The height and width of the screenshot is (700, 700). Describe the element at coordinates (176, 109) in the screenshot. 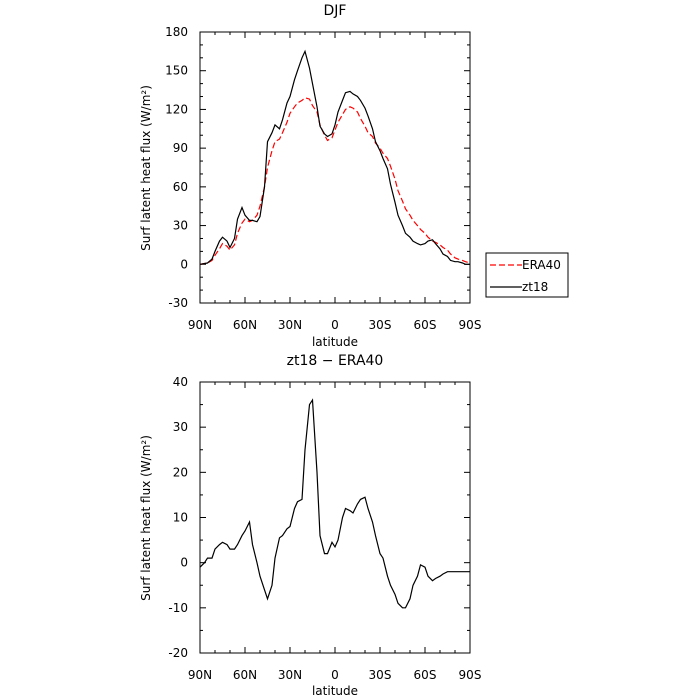

I see `y-tick-label: 120` at that location.